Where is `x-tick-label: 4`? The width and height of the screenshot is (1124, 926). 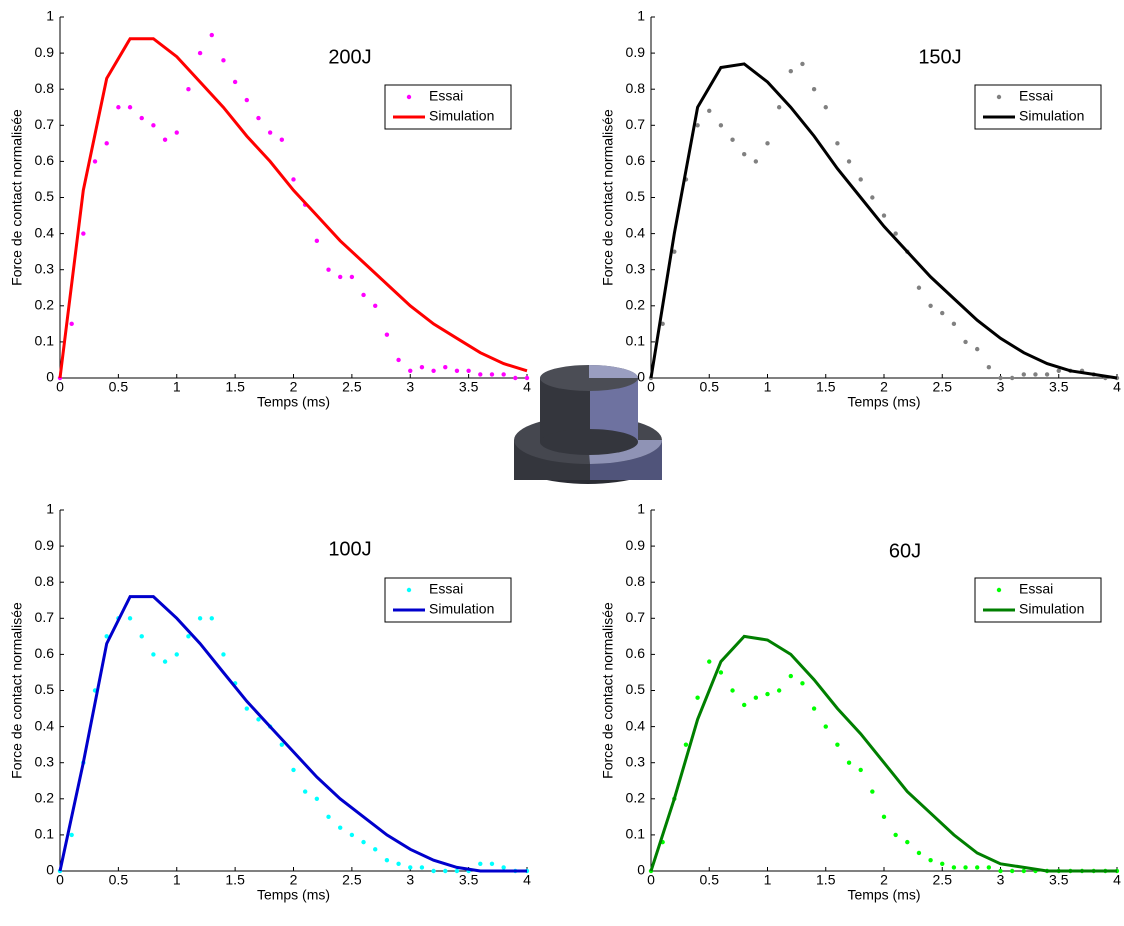 x-tick-label: 4 is located at coordinates (527, 880).